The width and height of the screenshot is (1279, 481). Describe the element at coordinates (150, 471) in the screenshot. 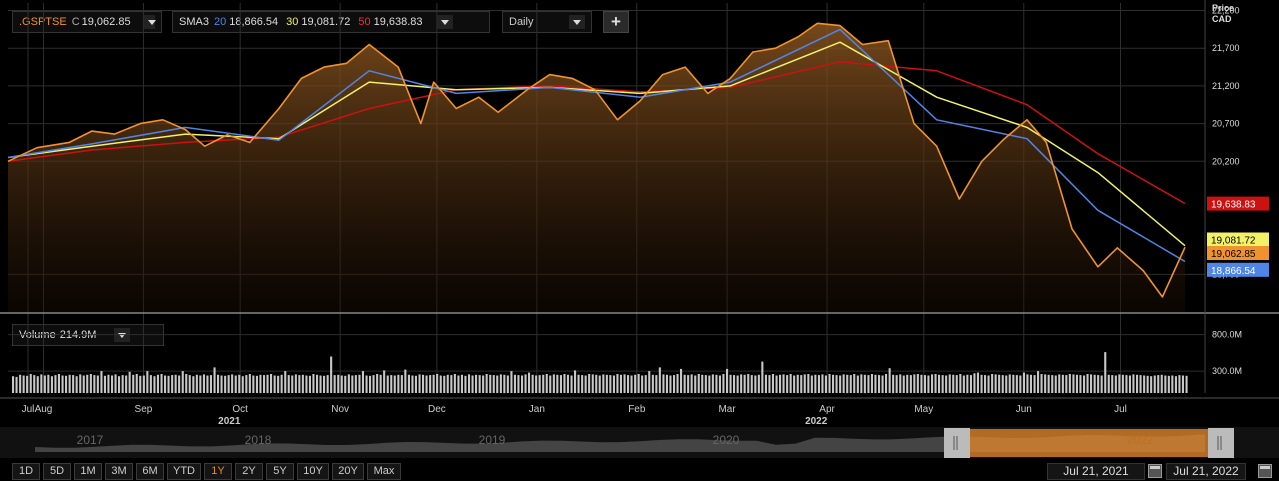

I see `range-button-6m: 6M` at that location.